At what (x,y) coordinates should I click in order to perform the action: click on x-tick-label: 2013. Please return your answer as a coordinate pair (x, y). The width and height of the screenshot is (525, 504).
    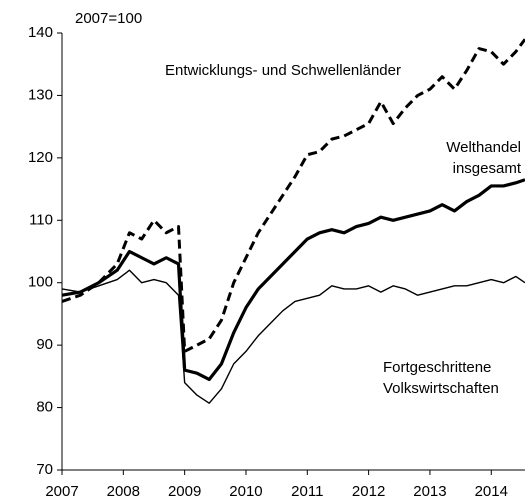
    Looking at the image, I should click on (429, 491).